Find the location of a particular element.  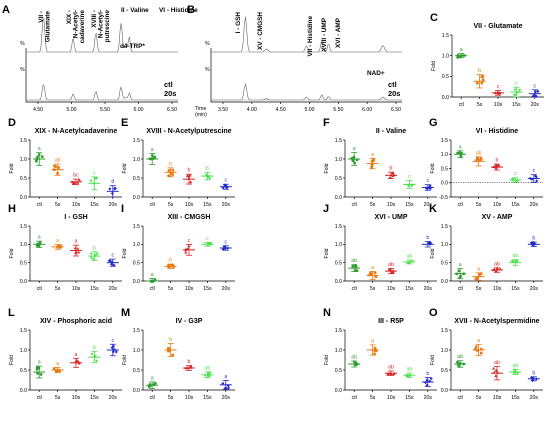

panel-label: F is located at coordinates (326, 123).